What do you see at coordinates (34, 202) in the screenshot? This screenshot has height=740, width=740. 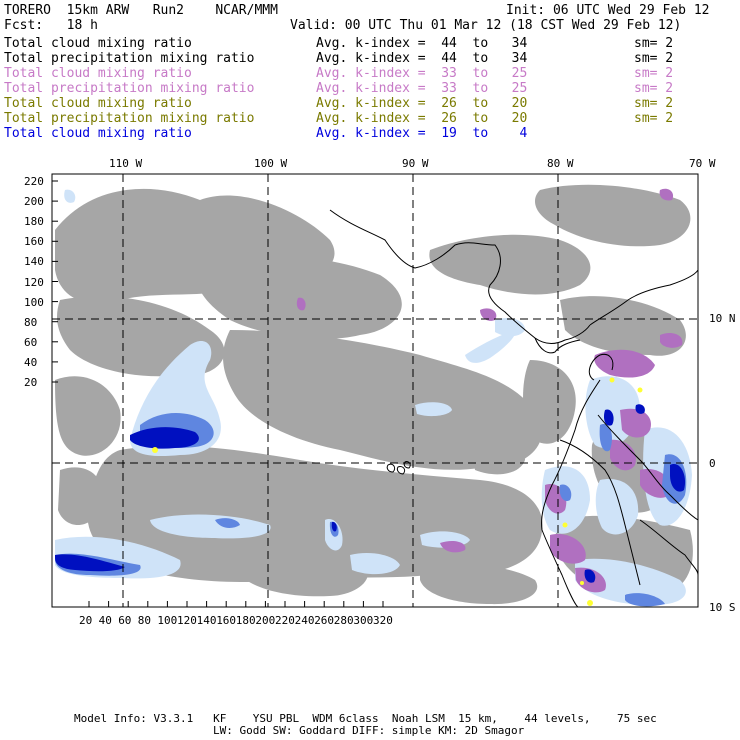 I see `y-tick-label: 200` at bounding box center [34, 202].